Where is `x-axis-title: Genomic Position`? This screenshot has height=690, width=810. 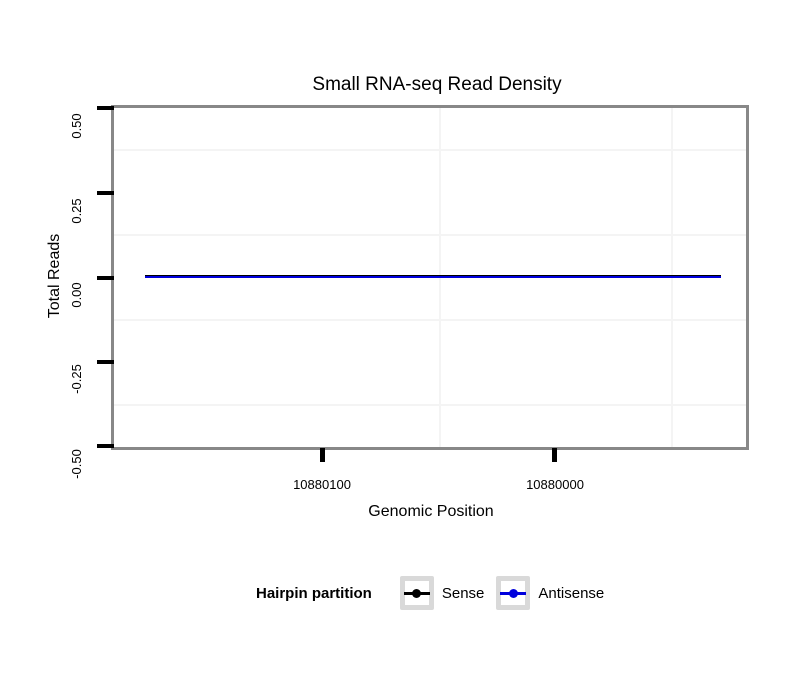 x-axis-title: Genomic Position is located at coordinates (431, 511).